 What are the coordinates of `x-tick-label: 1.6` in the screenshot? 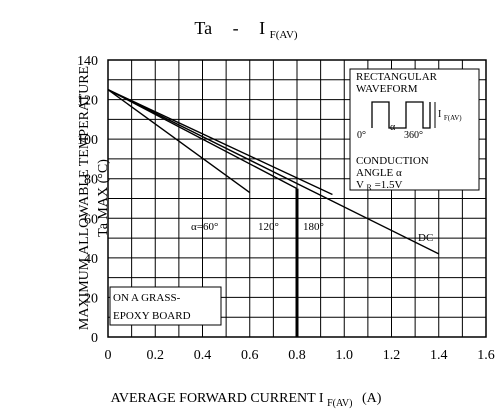 It's located at (486, 355).